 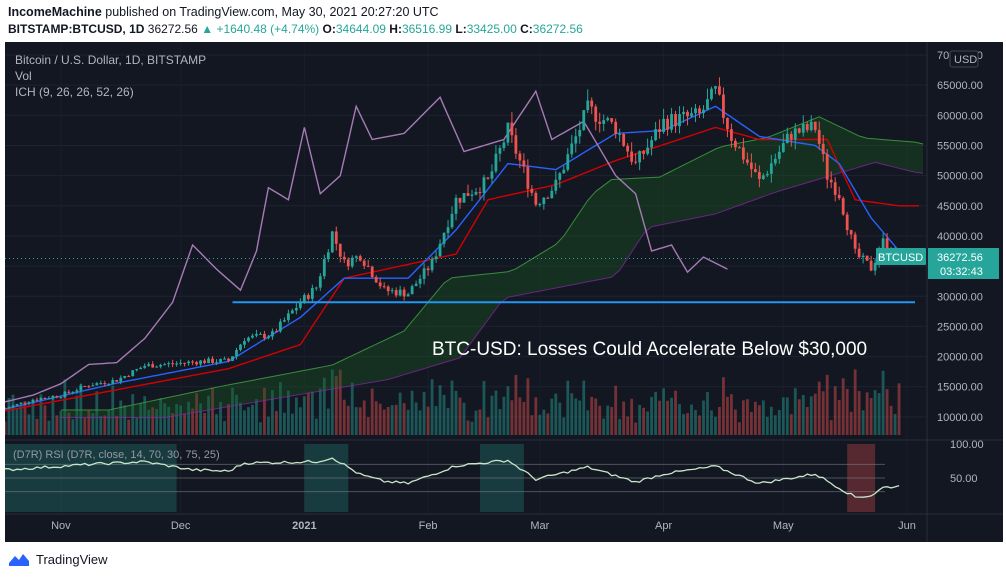 What do you see at coordinates (907, 526) in the screenshot?
I see `x-tick-label: Jun` at bounding box center [907, 526].